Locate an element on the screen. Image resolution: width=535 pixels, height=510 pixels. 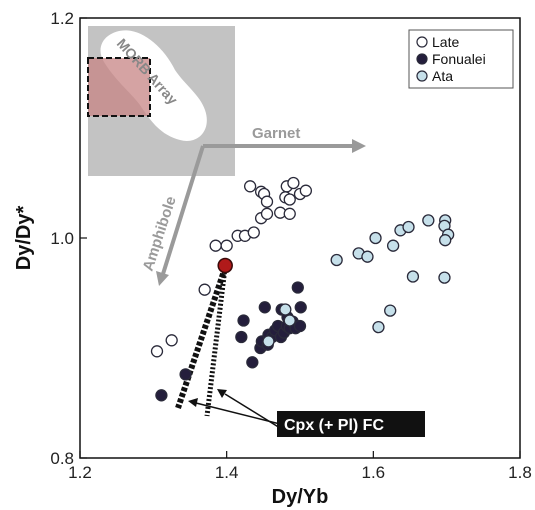
mantle-box is located at coordinates (119, 87).